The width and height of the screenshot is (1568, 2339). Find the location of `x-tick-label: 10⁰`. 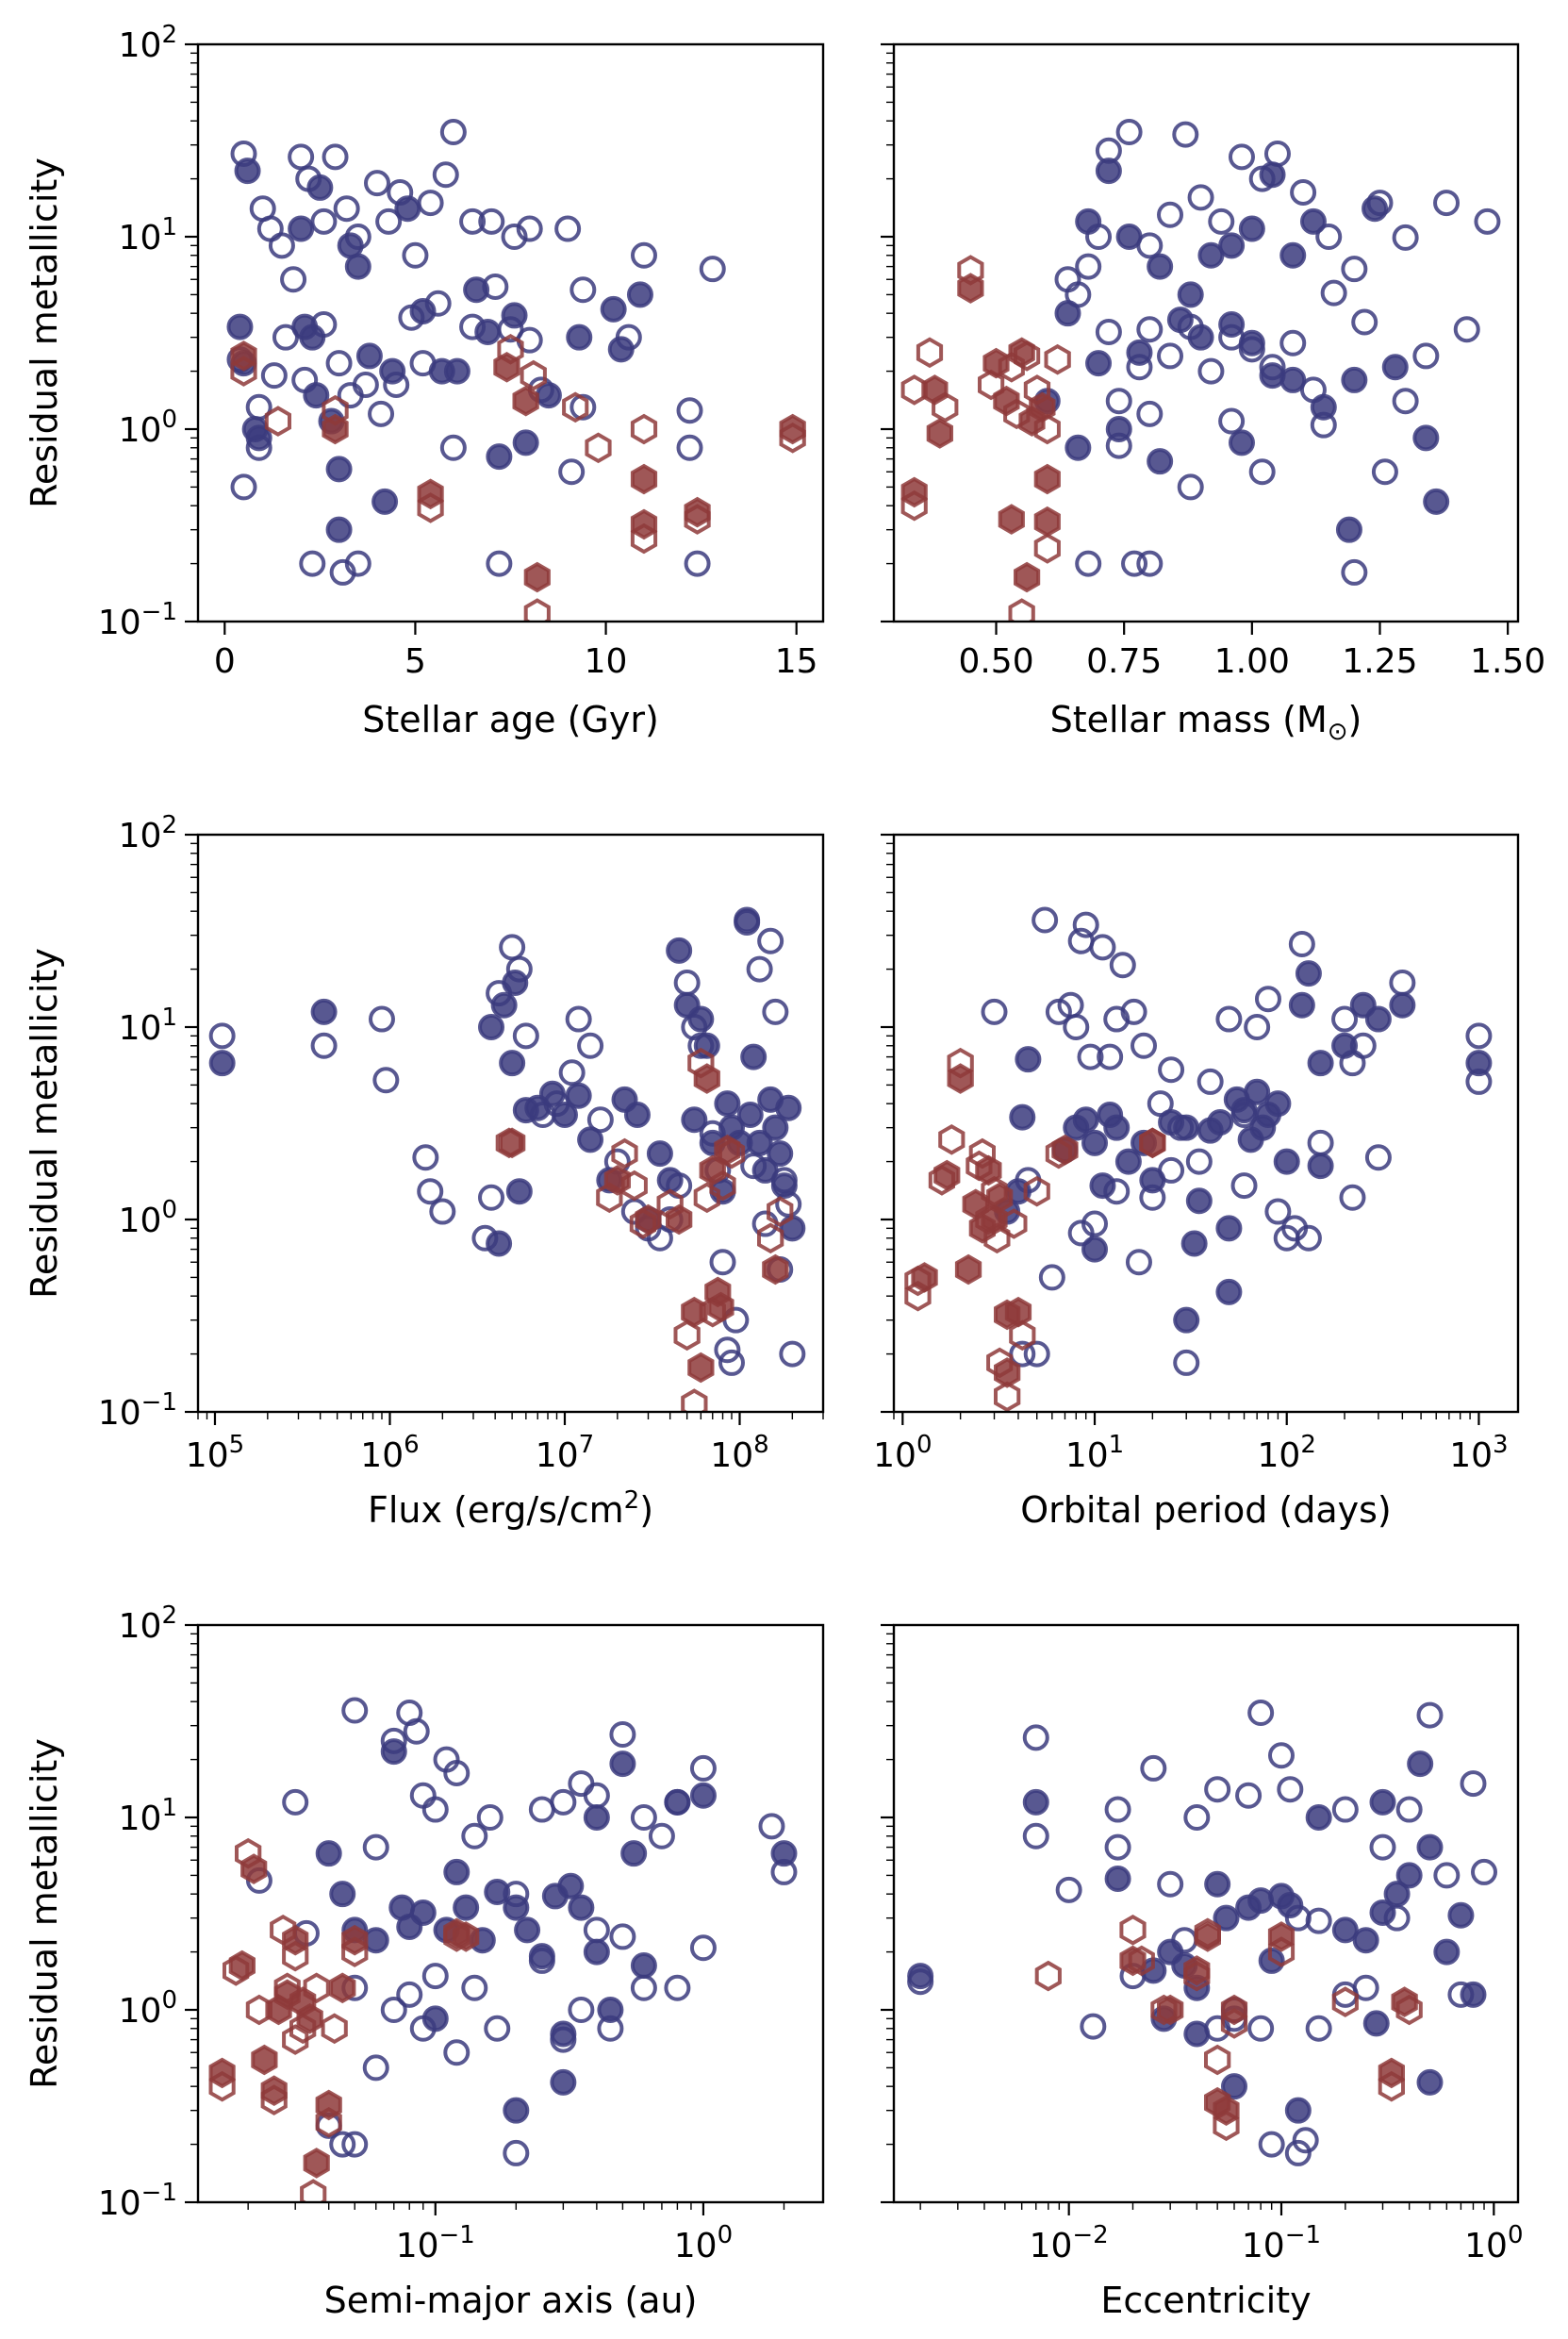

x-tick-label: 10⁰ is located at coordinates (704, 2243).